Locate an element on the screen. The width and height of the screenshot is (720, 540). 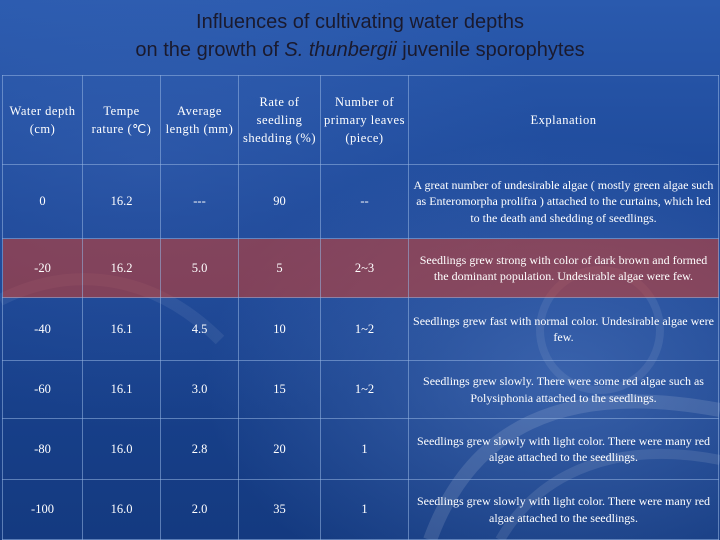
cell-depth: 0 is located at coordinates (42, 201).